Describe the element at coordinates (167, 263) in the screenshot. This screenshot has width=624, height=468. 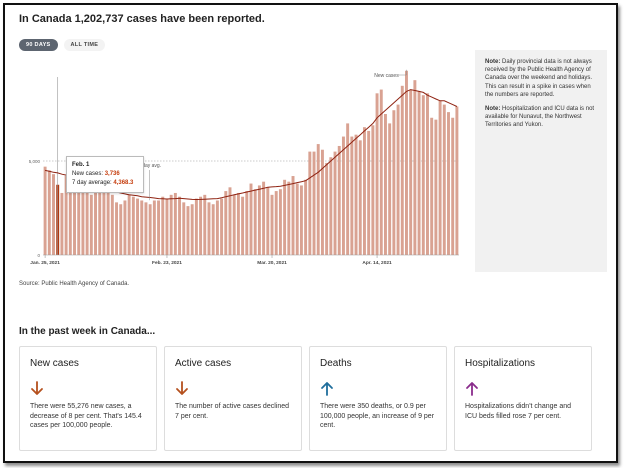
I see `x-tick-label: Feb. 23, 2021` at that location.